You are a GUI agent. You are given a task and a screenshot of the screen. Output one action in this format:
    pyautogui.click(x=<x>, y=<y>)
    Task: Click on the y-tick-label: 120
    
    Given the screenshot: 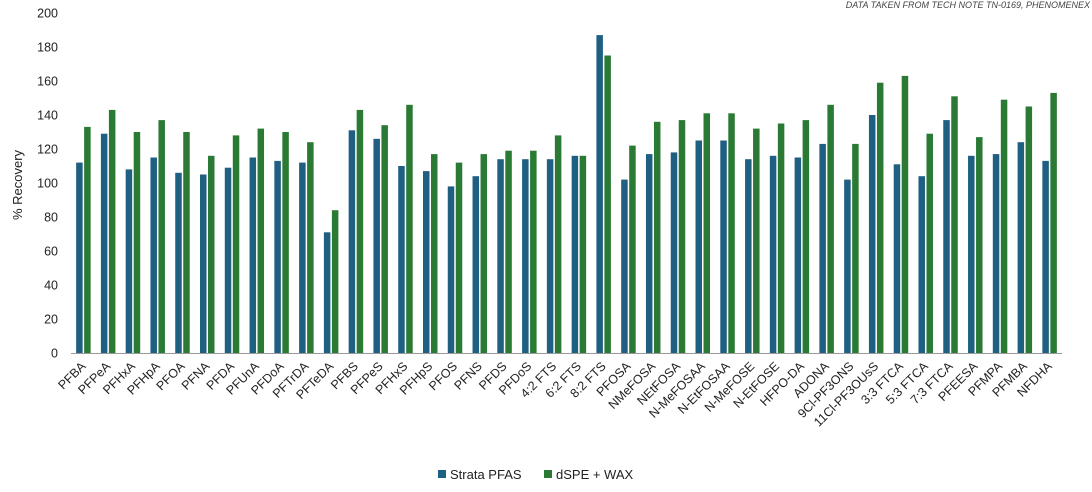 What is the action you would take?
    pyautogui.click(x=47, y=150)
    